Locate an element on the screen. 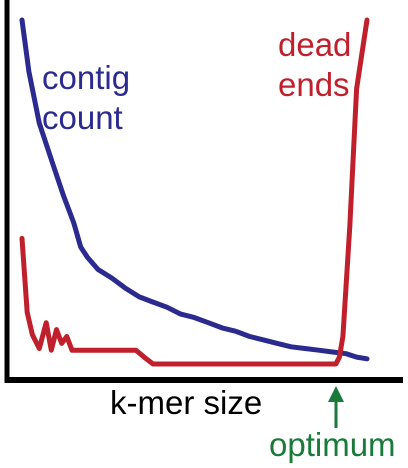 Image resolution: width=408 pixels, height=468 pixels. optimum-arrow is located at coordinates (336, 407).